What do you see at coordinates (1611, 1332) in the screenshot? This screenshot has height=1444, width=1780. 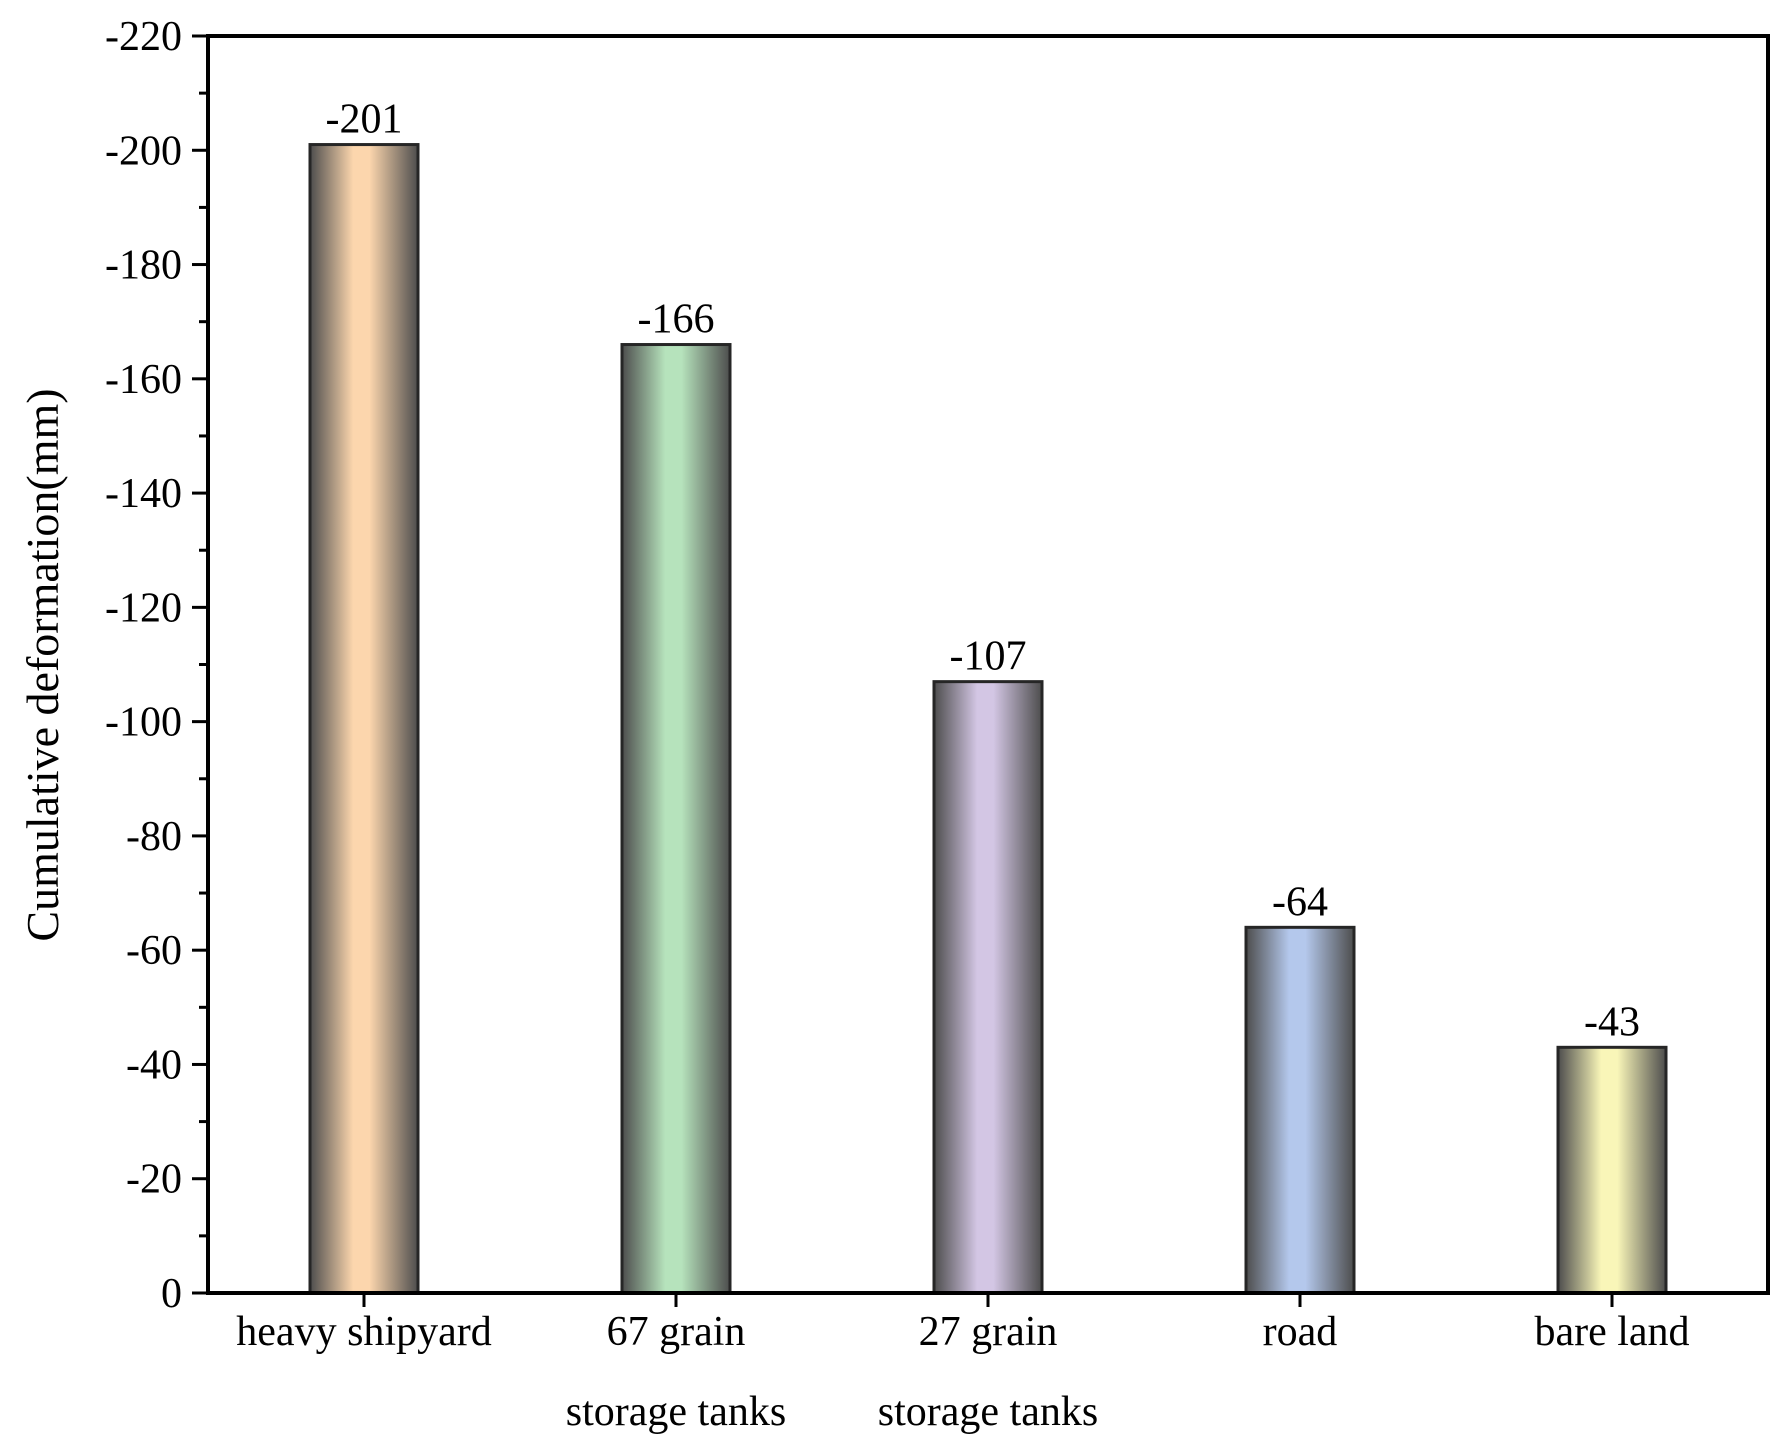 I see `x-tick-label-5: bare land` at bounding box center [1611, 1332].